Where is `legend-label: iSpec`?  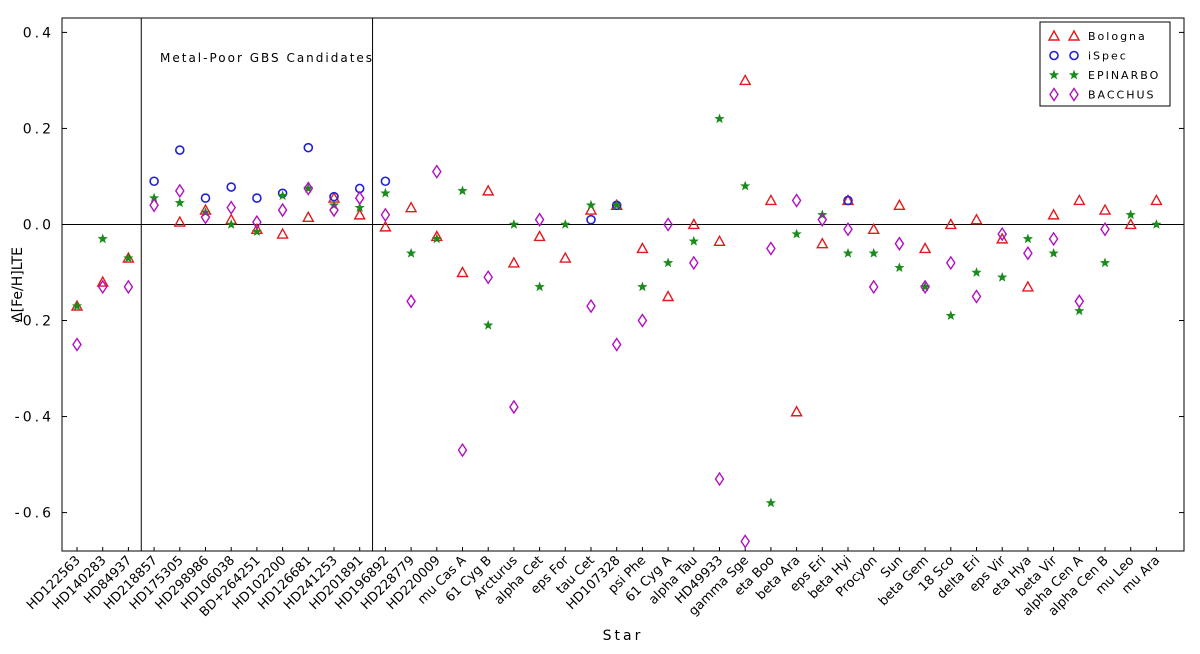
legend-label: iSpec is located at coordinates (1108, 56).